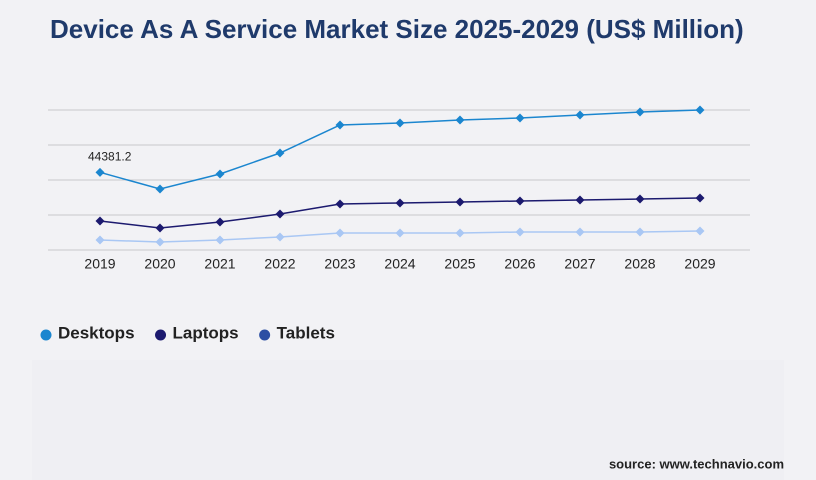  What do you see at coordinates (306, 332) in the screenshot?
I see `legend-label: Tablets` at bounding box center [306, 332].